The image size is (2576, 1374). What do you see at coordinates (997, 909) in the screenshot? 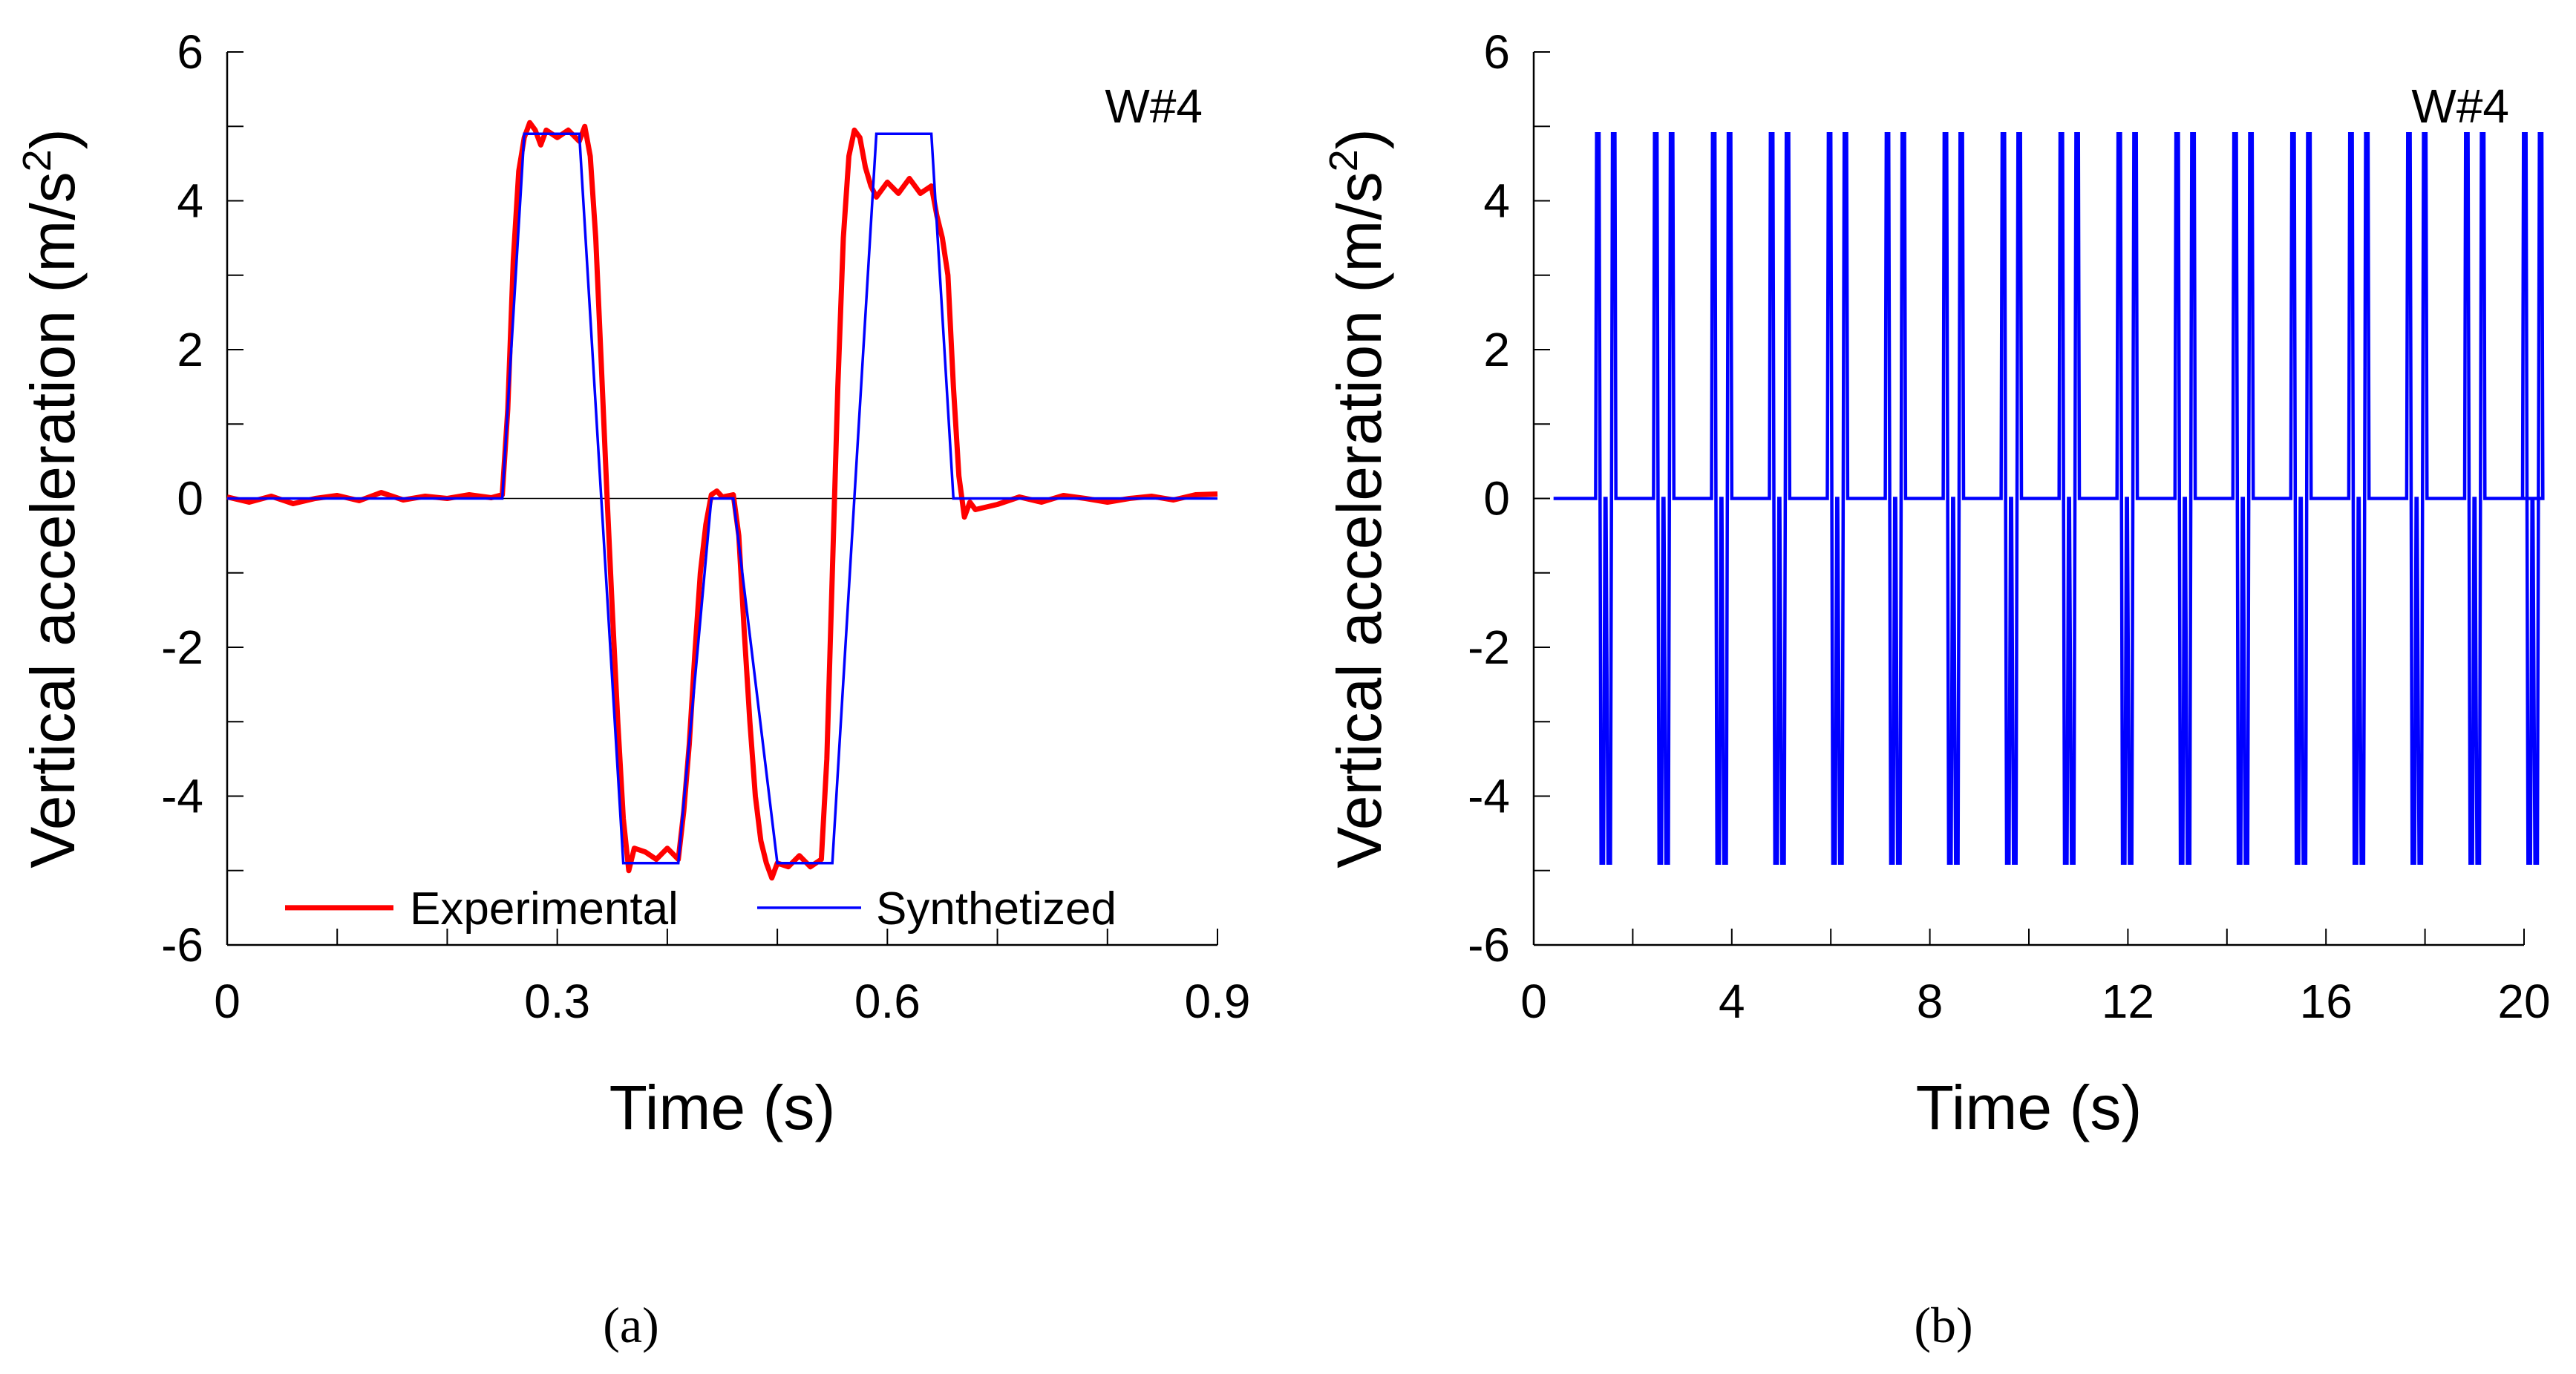
I see `legend-label-synthetized: Synthetized` at bounding box center [997, 909].